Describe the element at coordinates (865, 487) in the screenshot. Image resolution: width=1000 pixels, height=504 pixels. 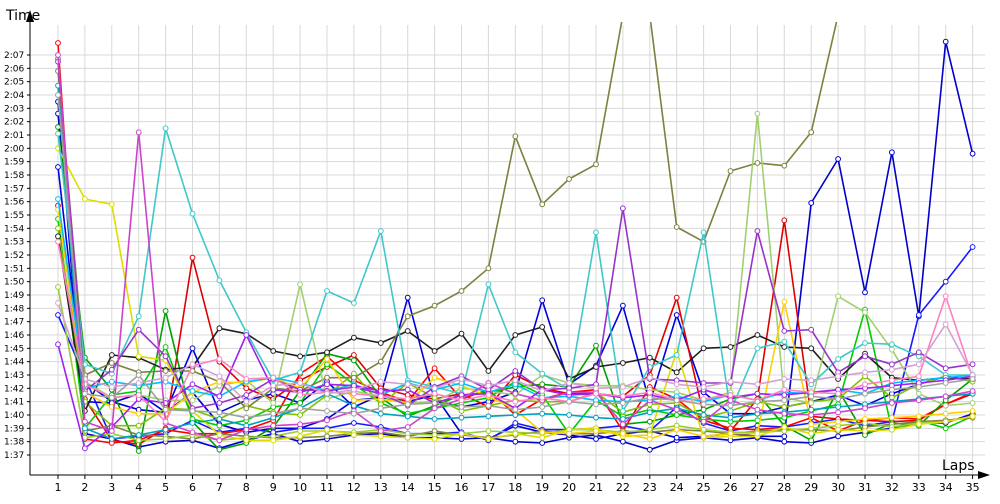
I see `x-tick-label: 31` at that location.